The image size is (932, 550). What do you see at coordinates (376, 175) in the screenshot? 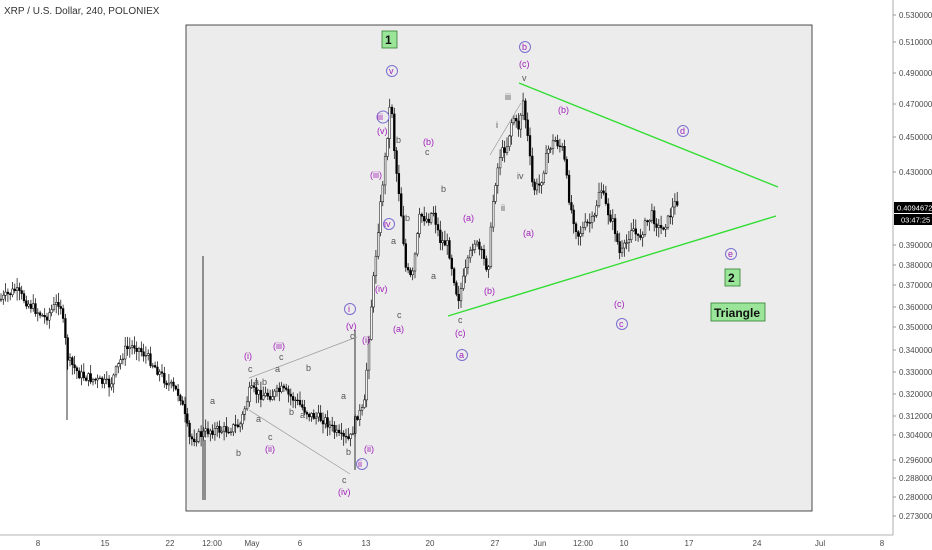
I see `wave-label: (iii)` at bounding box center [376, 175].